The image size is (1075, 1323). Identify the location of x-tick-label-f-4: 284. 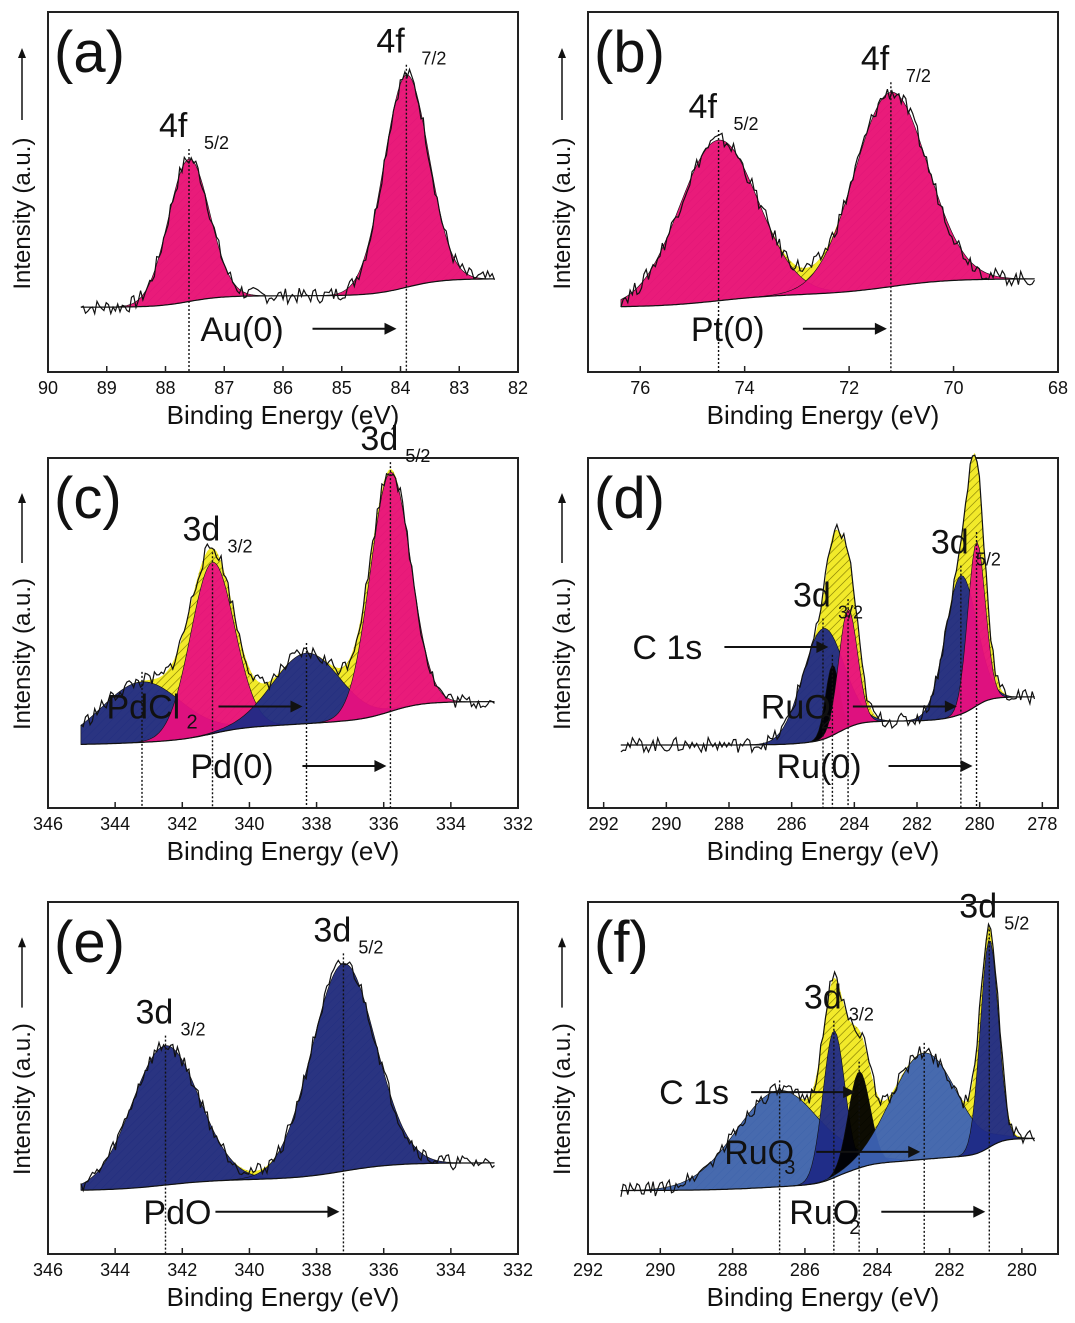
(877, 1270).